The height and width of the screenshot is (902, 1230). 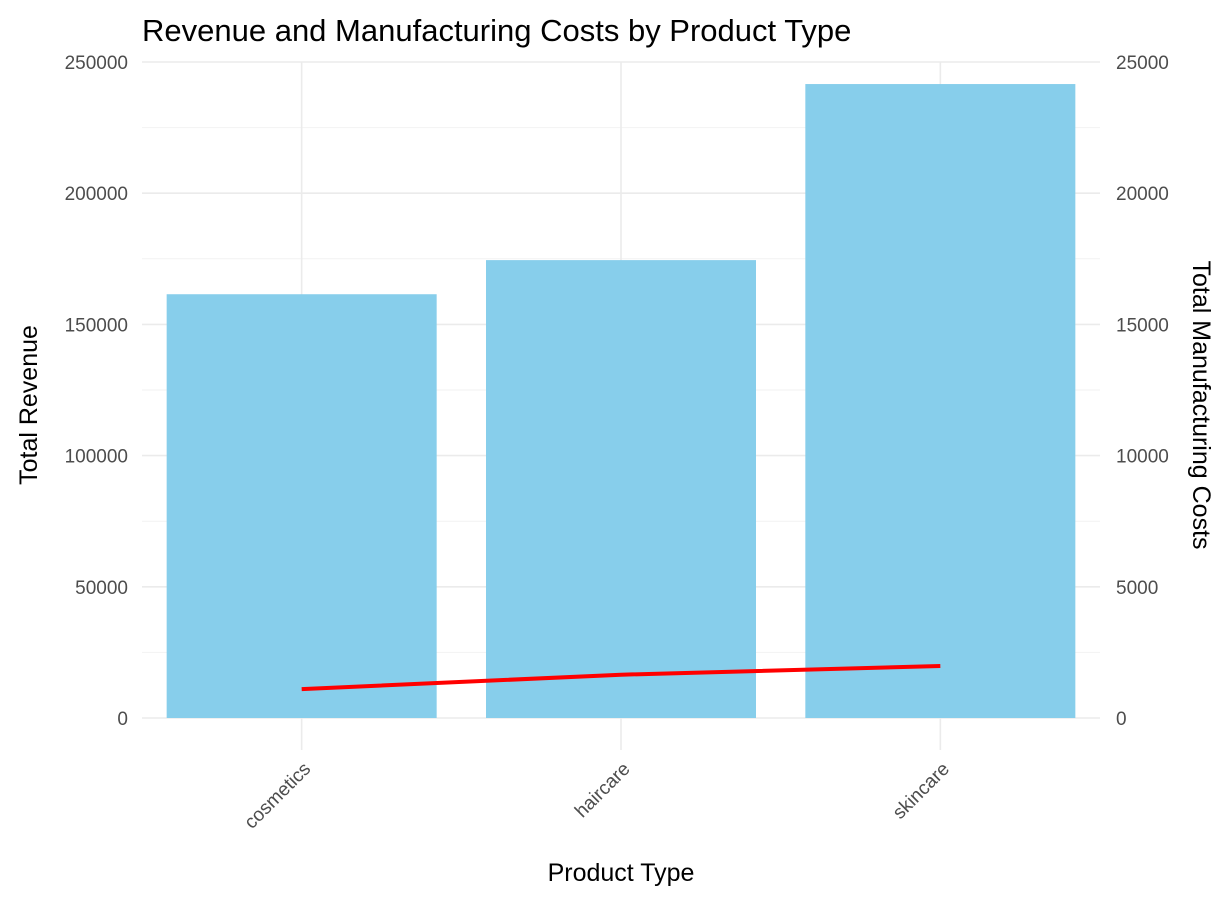 I want to click on y-left-tick-label: 150000, so click(x=96, y=325).